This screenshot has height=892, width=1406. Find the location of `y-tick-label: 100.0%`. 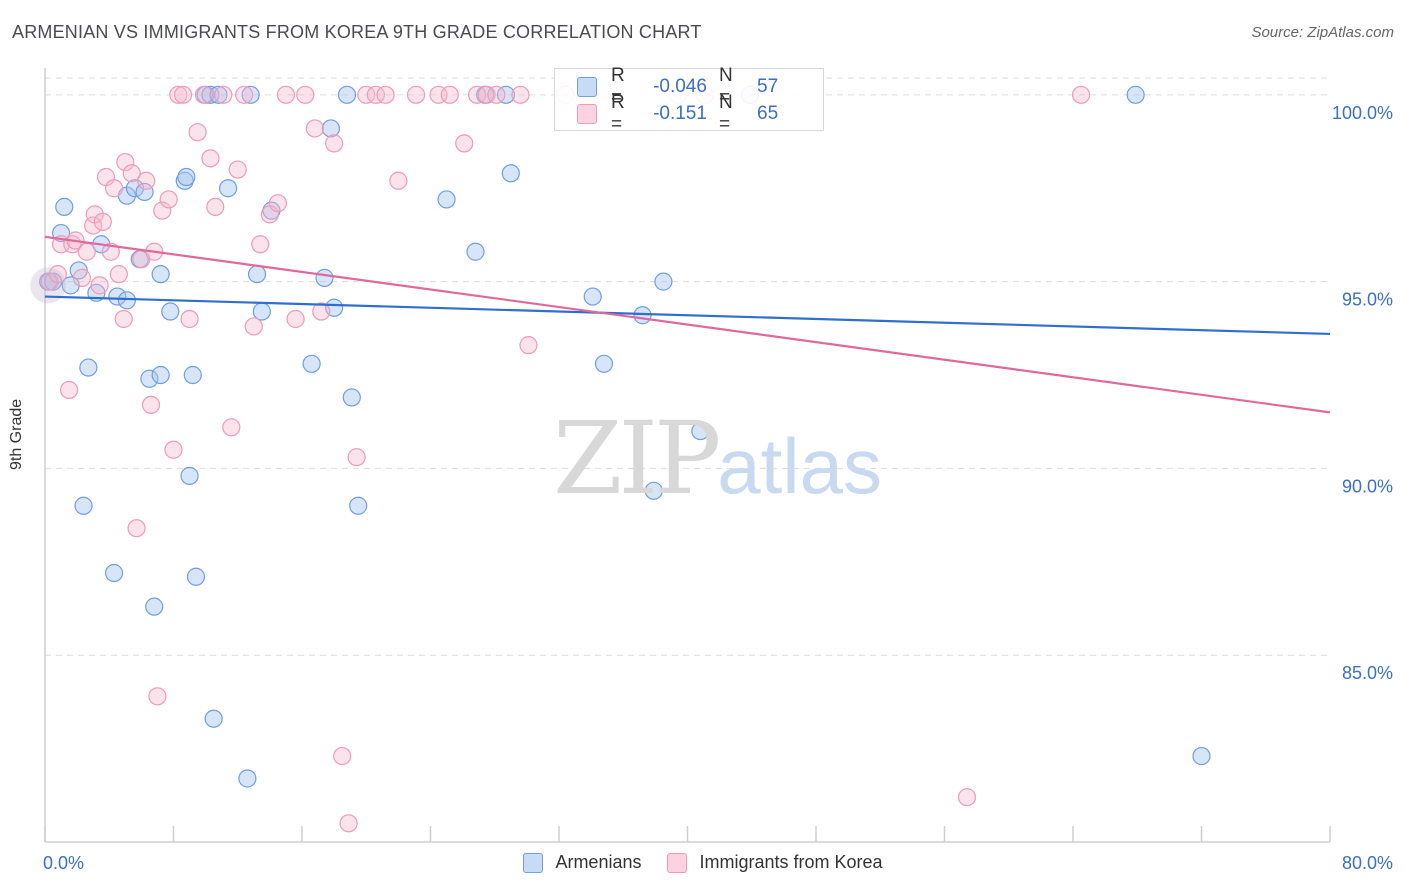

y-tick-label: 100.0% is located at coordinates (1362, 113).